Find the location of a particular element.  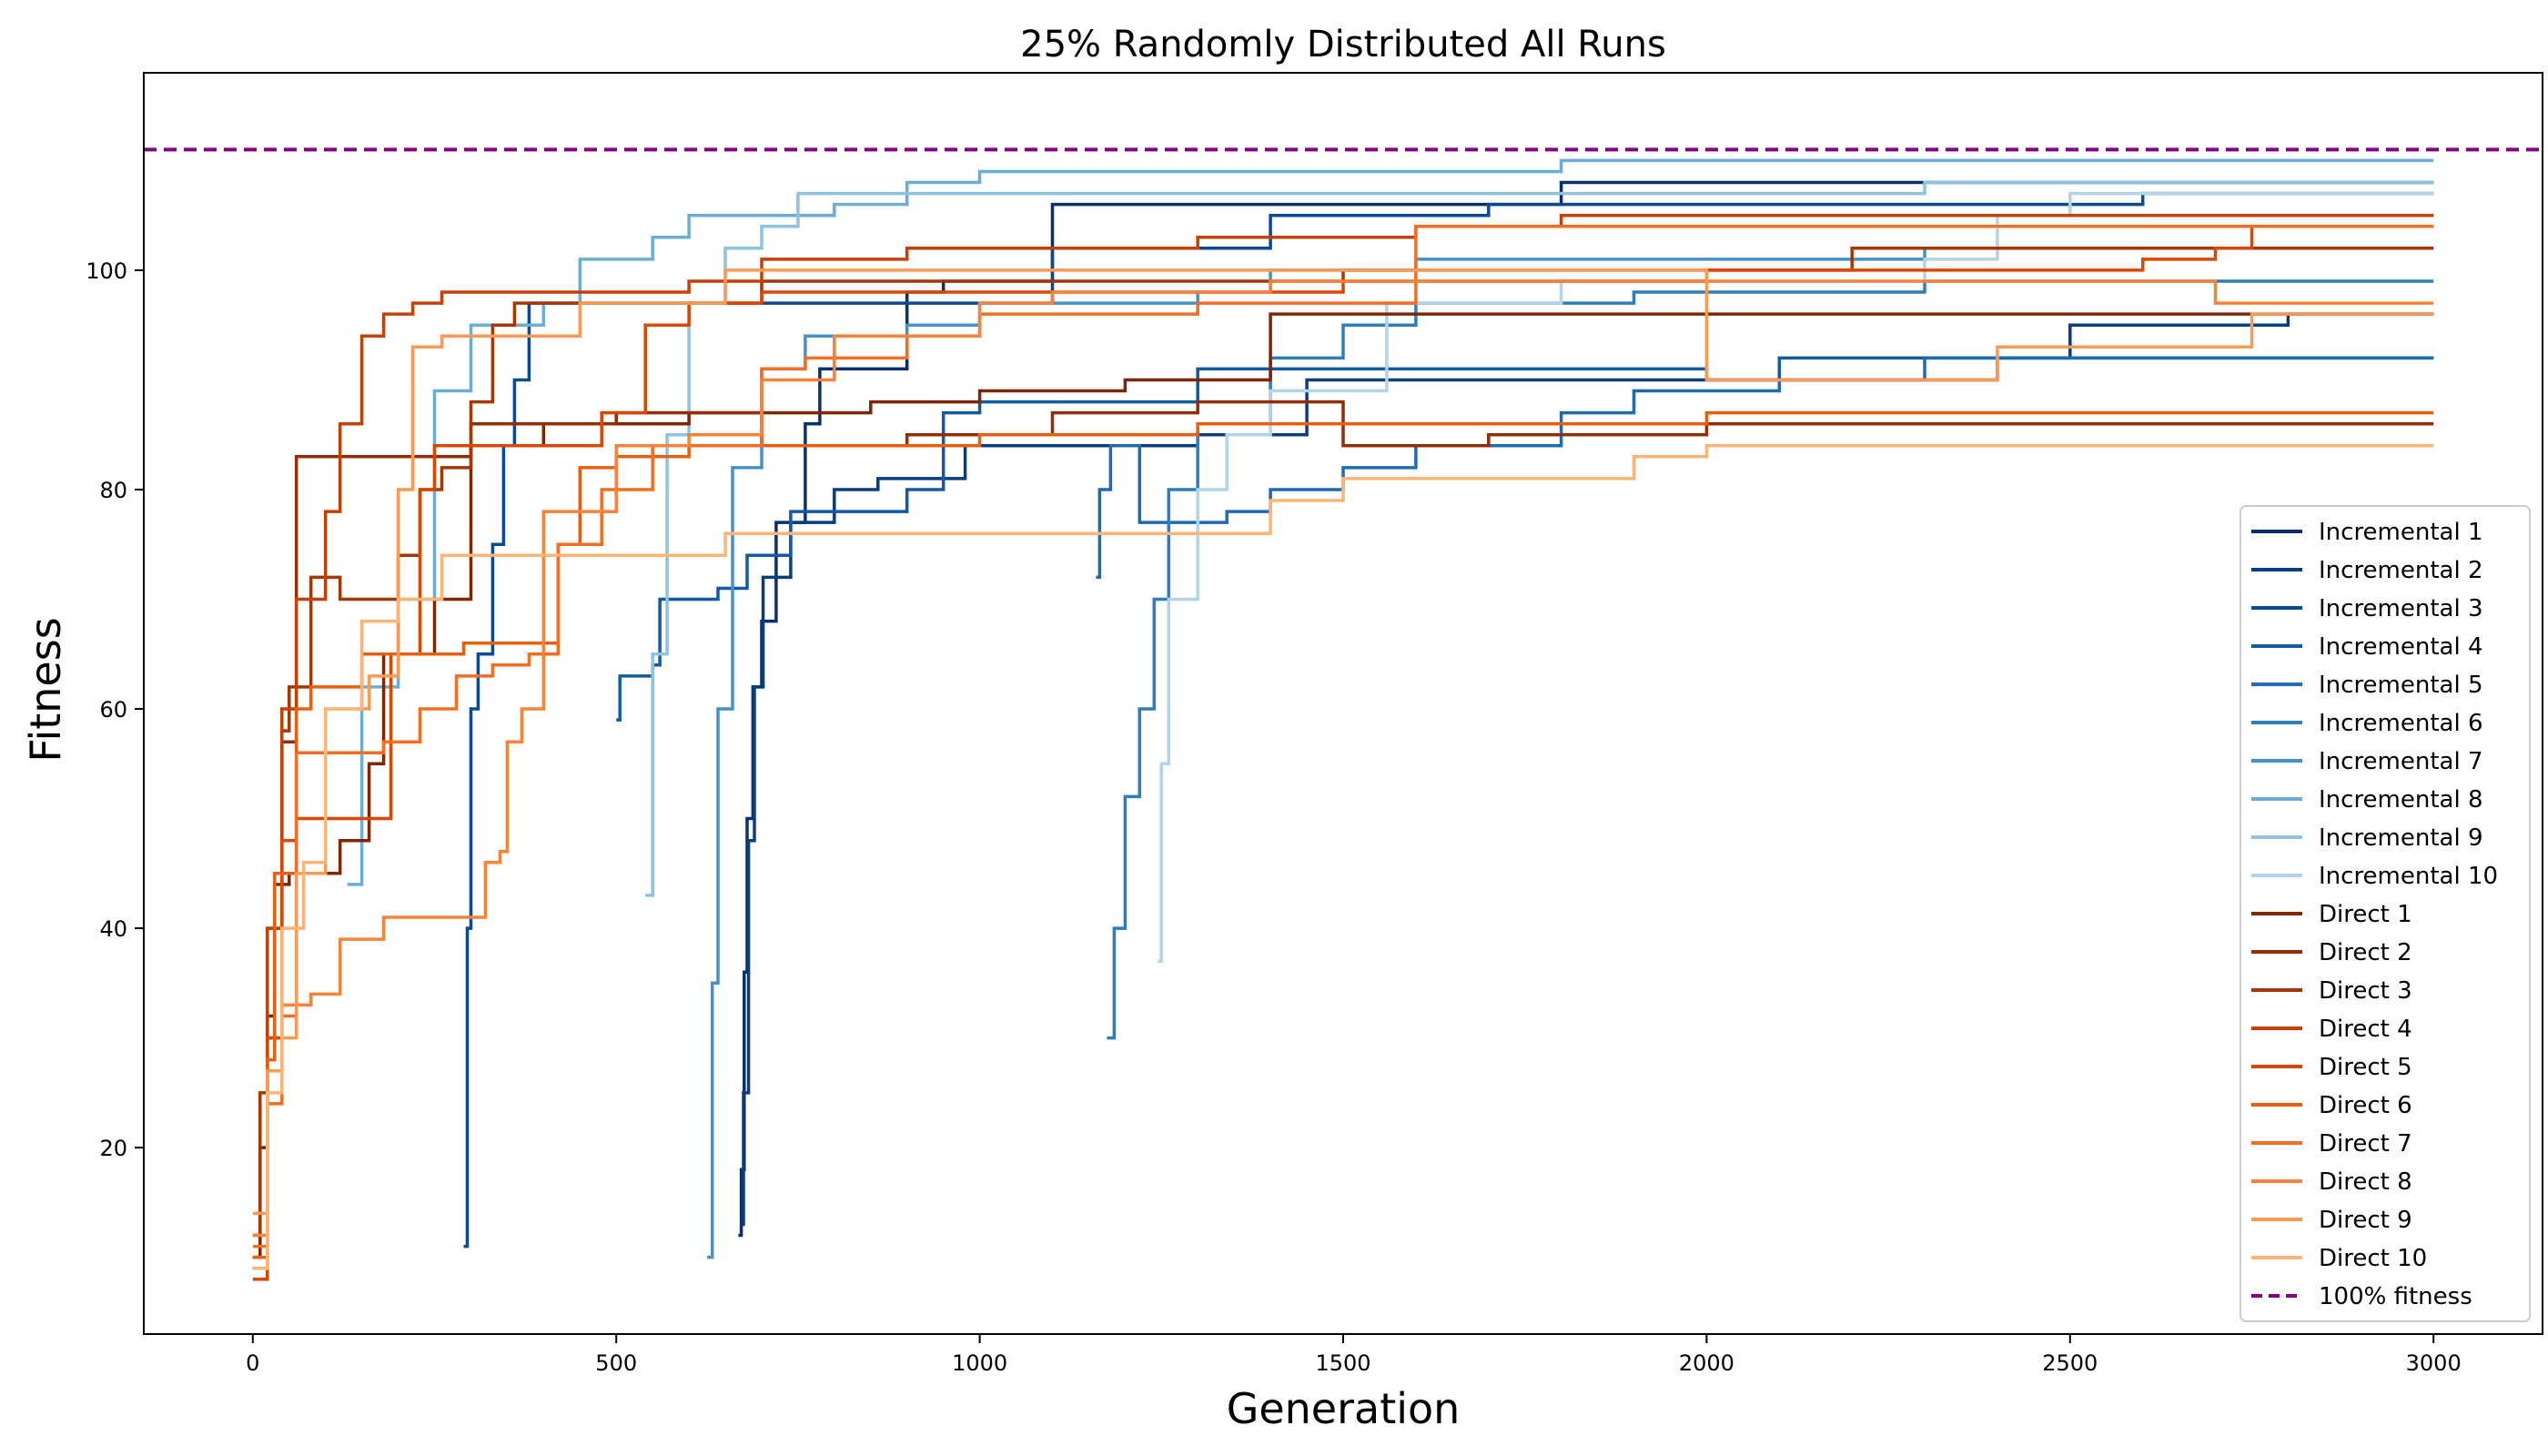

legend-entry: Incremental 8 is located at coordinates (2401, 800).